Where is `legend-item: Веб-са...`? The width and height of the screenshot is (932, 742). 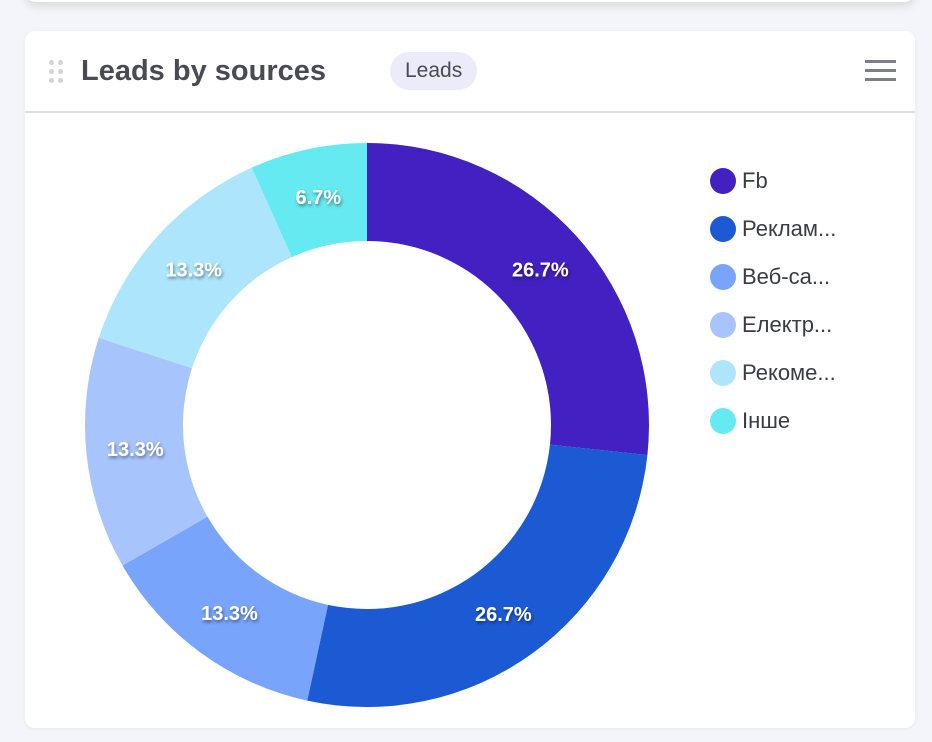 legend-item: Веб-са... is located at coordinates (773, 277).